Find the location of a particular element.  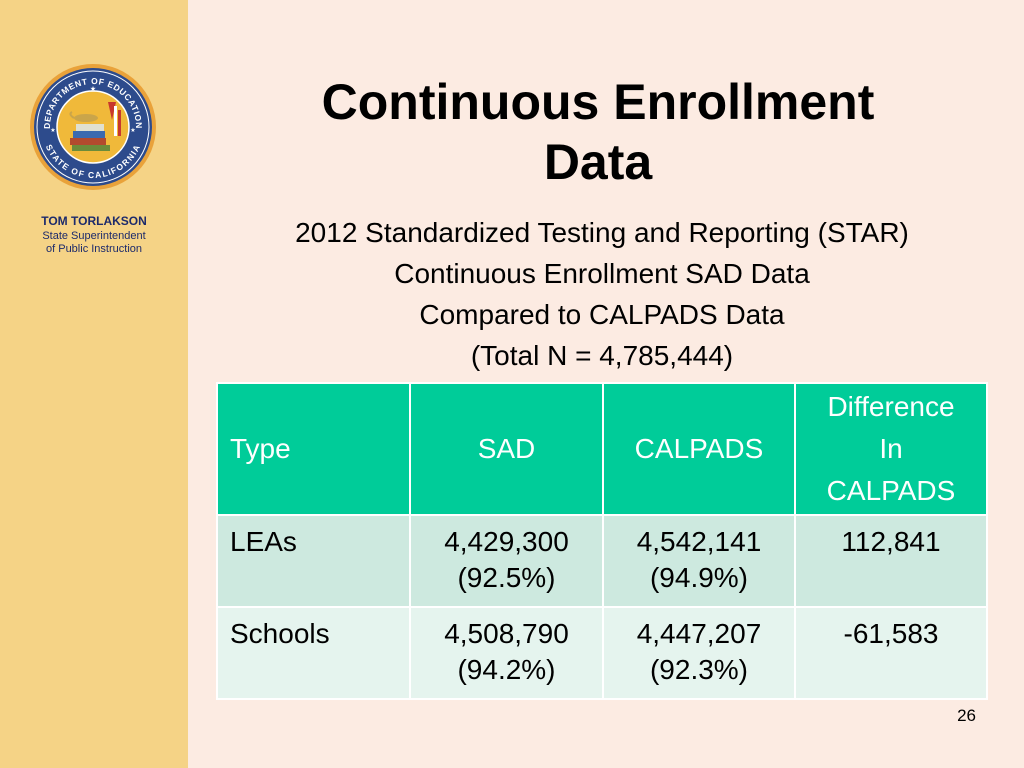

slide-title: Continuous Enrollment Data is located at coordinates (598, 132).